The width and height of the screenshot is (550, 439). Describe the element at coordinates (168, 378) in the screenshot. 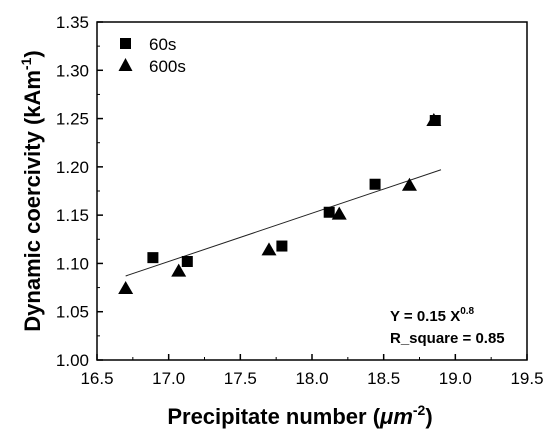

I see `x-tick-label: 17.0` at that location.